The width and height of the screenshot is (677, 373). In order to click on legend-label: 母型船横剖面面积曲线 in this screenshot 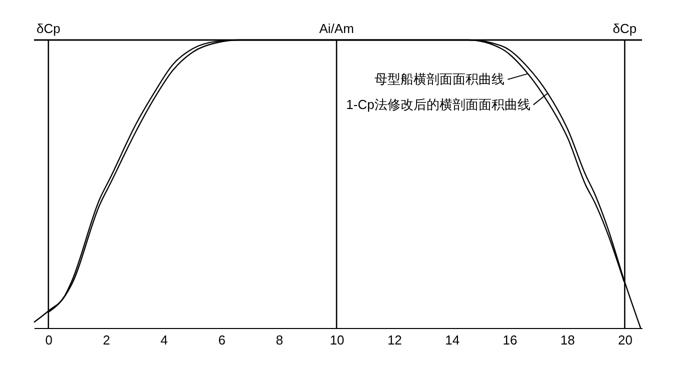, I will do `click(439, 78)`.